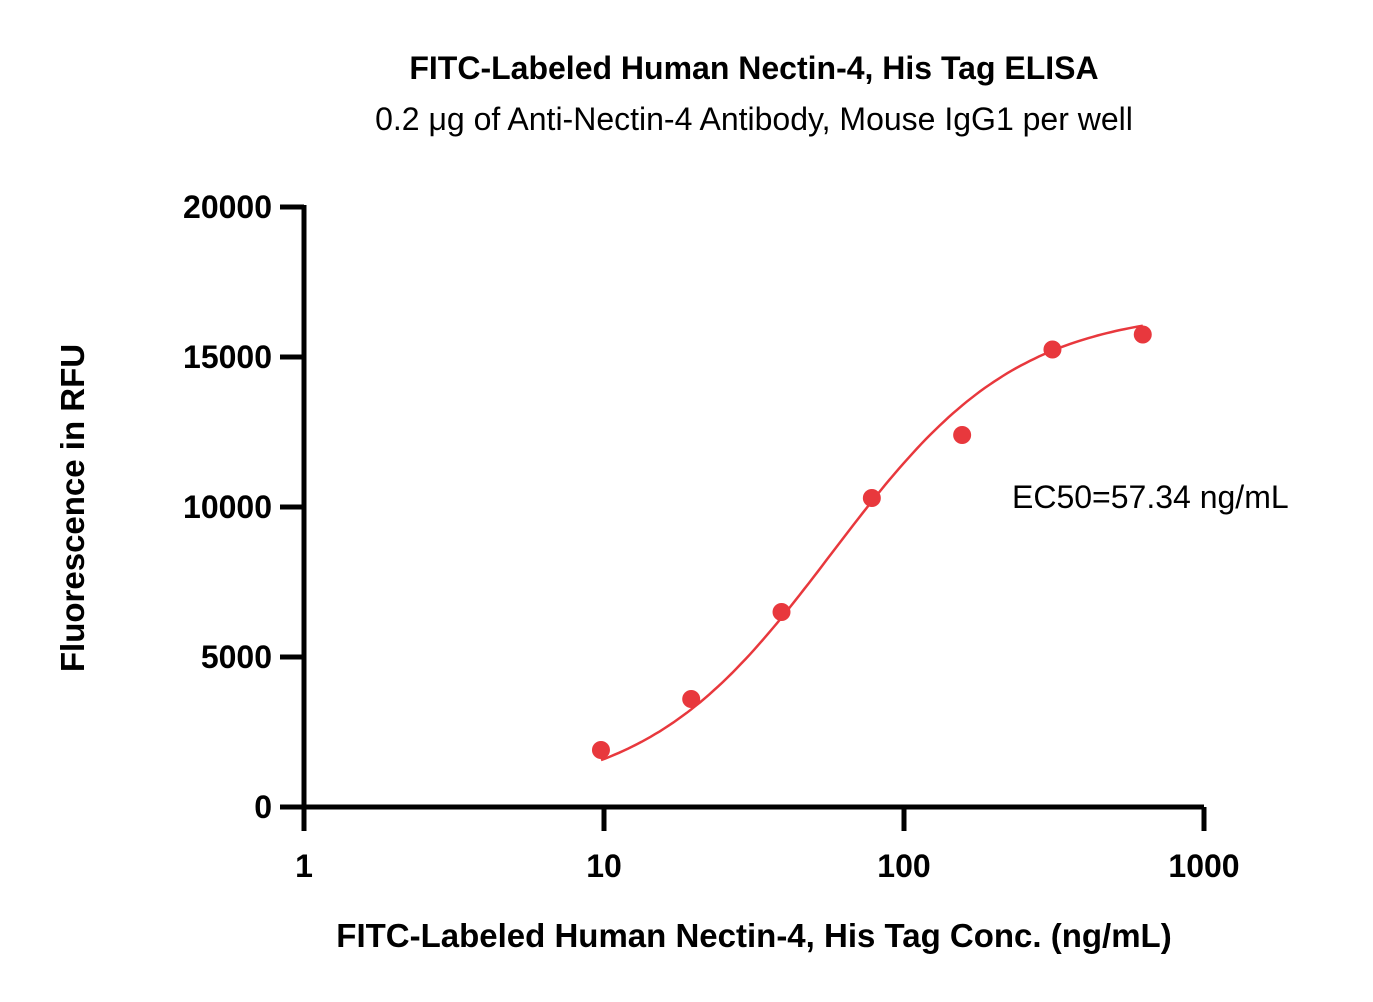 This screenshot has width=1373, height=1002. I want to click on y-tick-label: 10000, so click(227, 507).